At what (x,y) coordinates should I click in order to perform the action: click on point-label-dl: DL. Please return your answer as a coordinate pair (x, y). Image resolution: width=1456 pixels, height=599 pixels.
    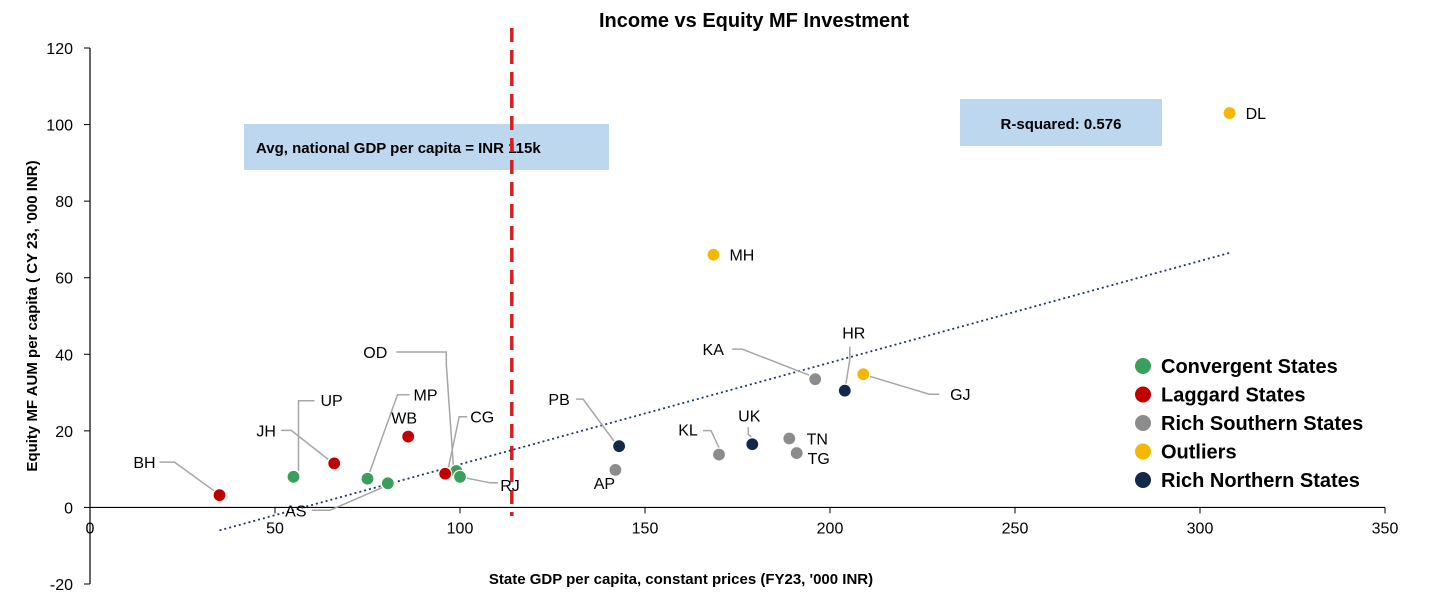
    Looking at the image, I should click on (1256, 114).